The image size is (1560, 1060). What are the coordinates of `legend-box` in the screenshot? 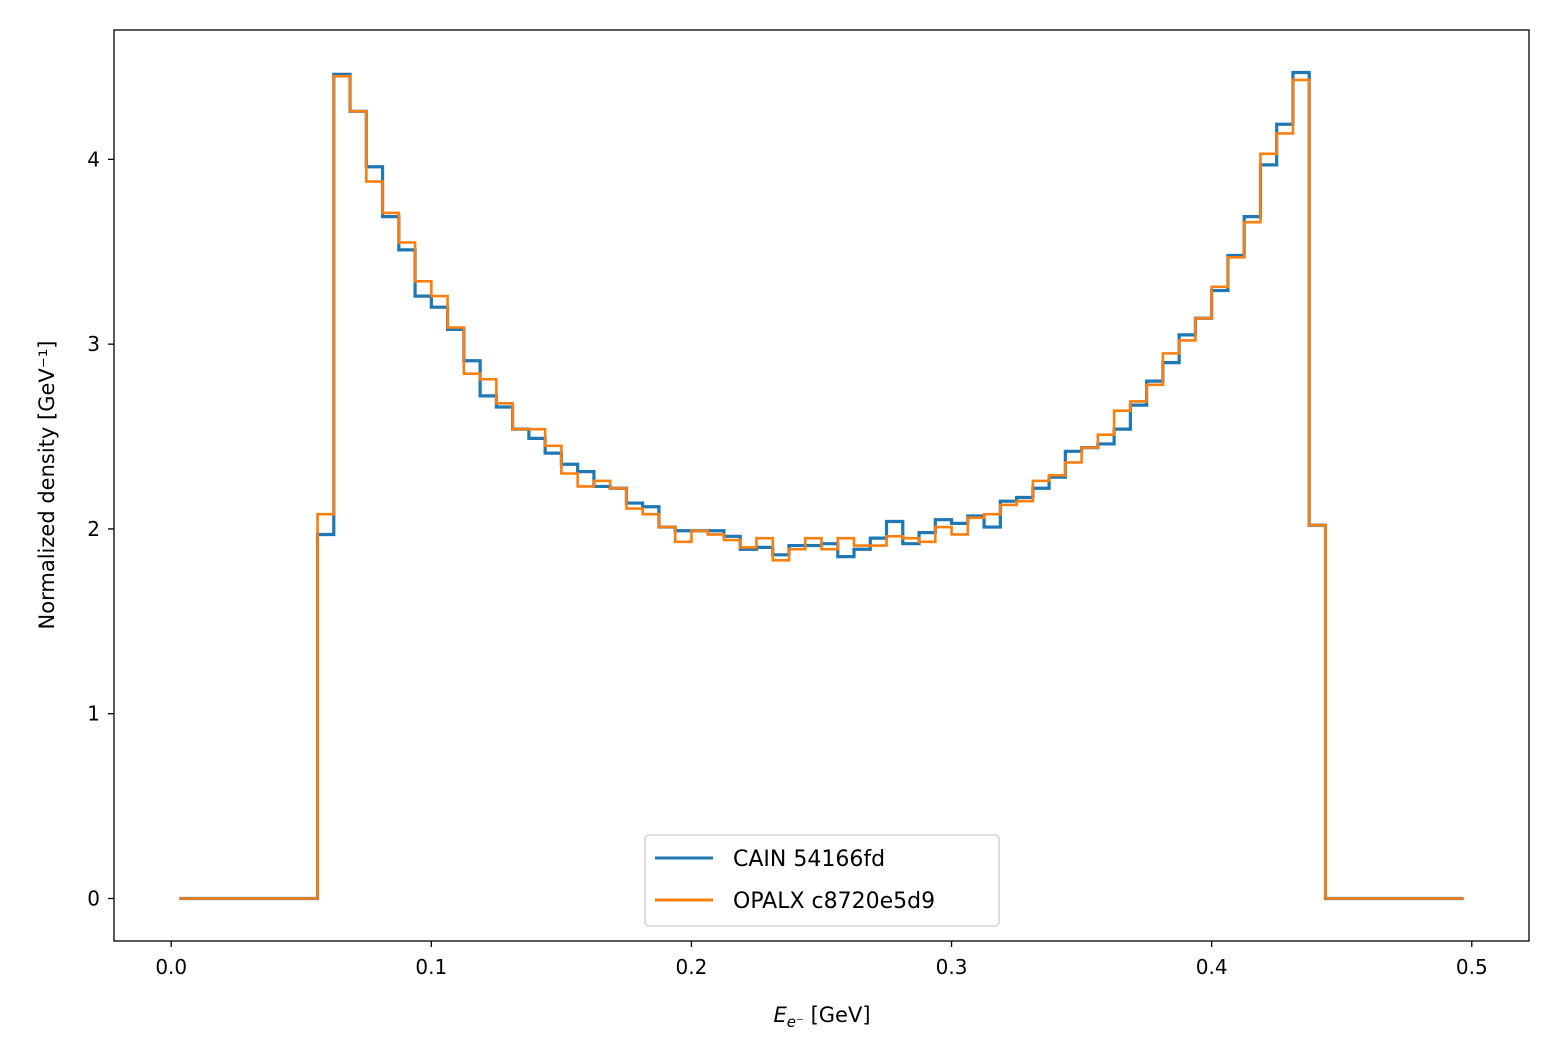 It's located at (822, 880).